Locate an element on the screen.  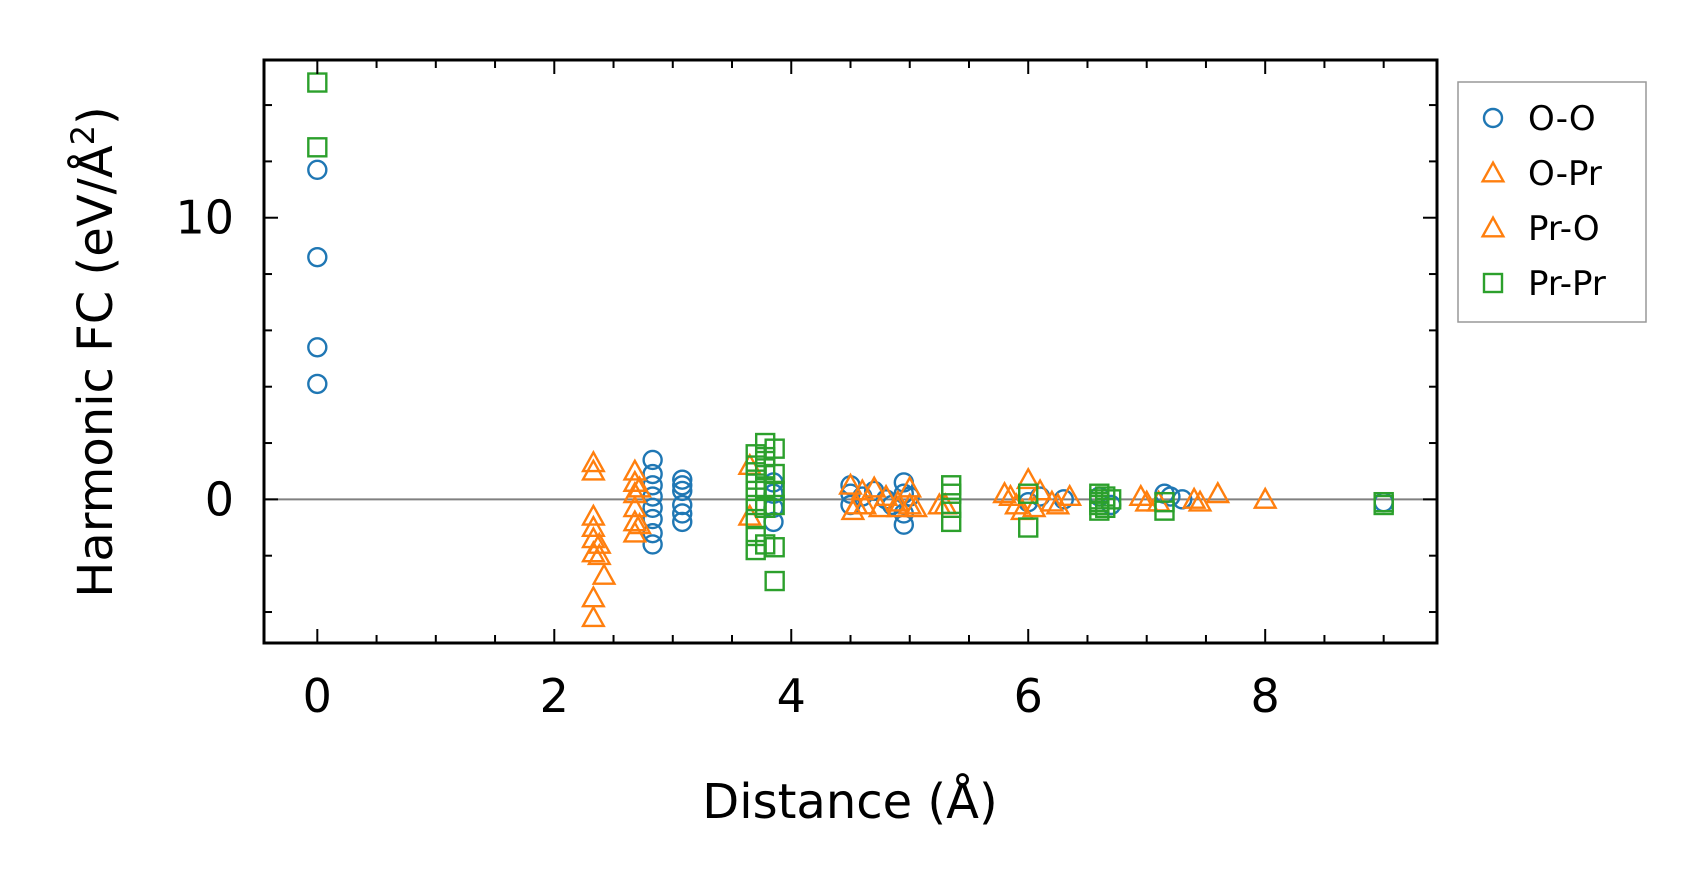
y-tick-label: 0 is located at coordinates (219, 499).